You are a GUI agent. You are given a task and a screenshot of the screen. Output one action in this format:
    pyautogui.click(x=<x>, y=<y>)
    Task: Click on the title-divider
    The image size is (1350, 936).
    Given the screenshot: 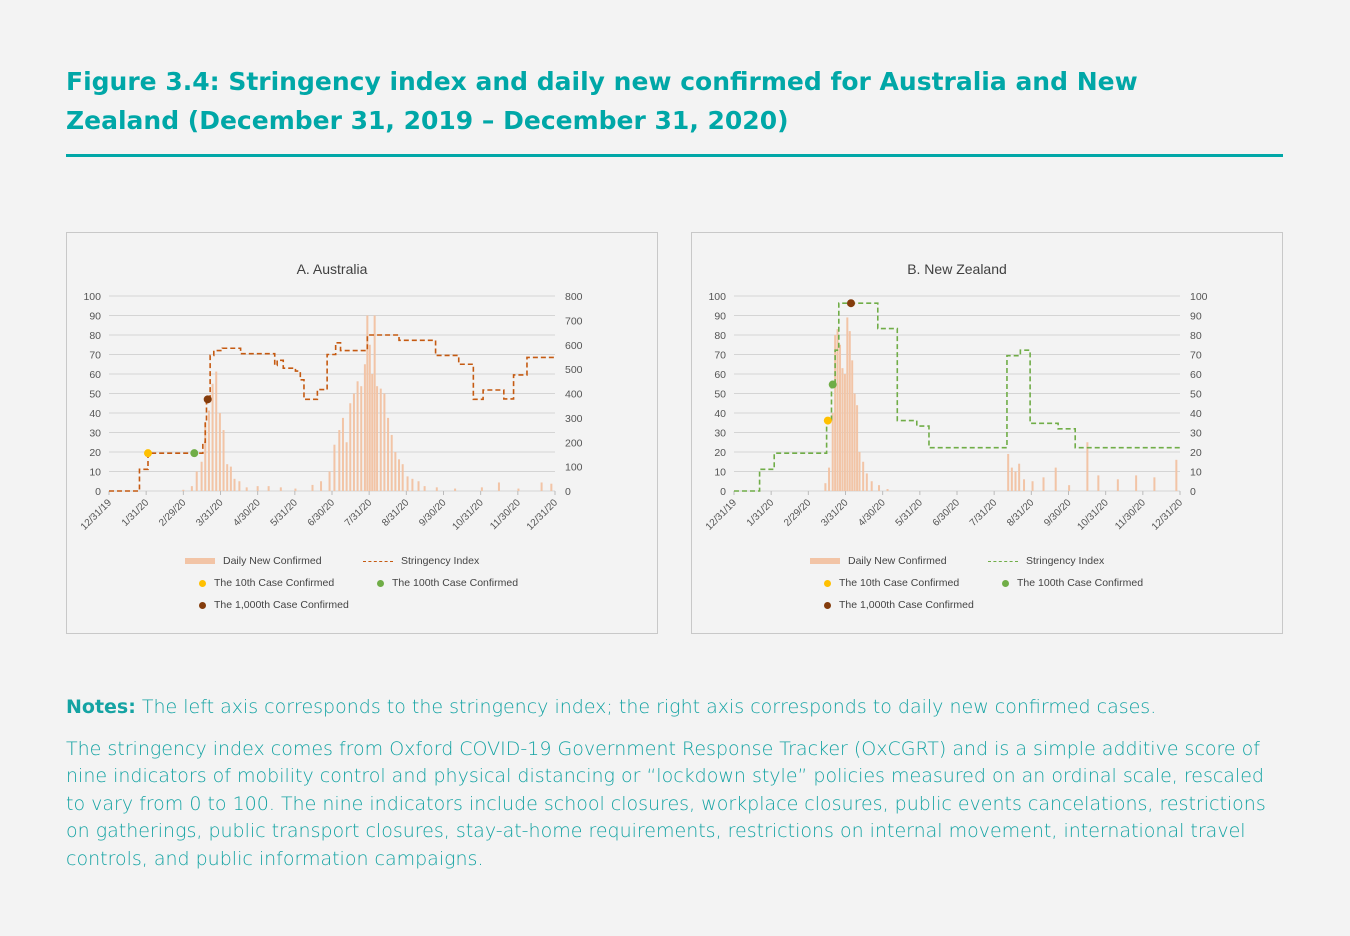 What is the action you would take?
    pyautogui.click(x=674, y=155)
    